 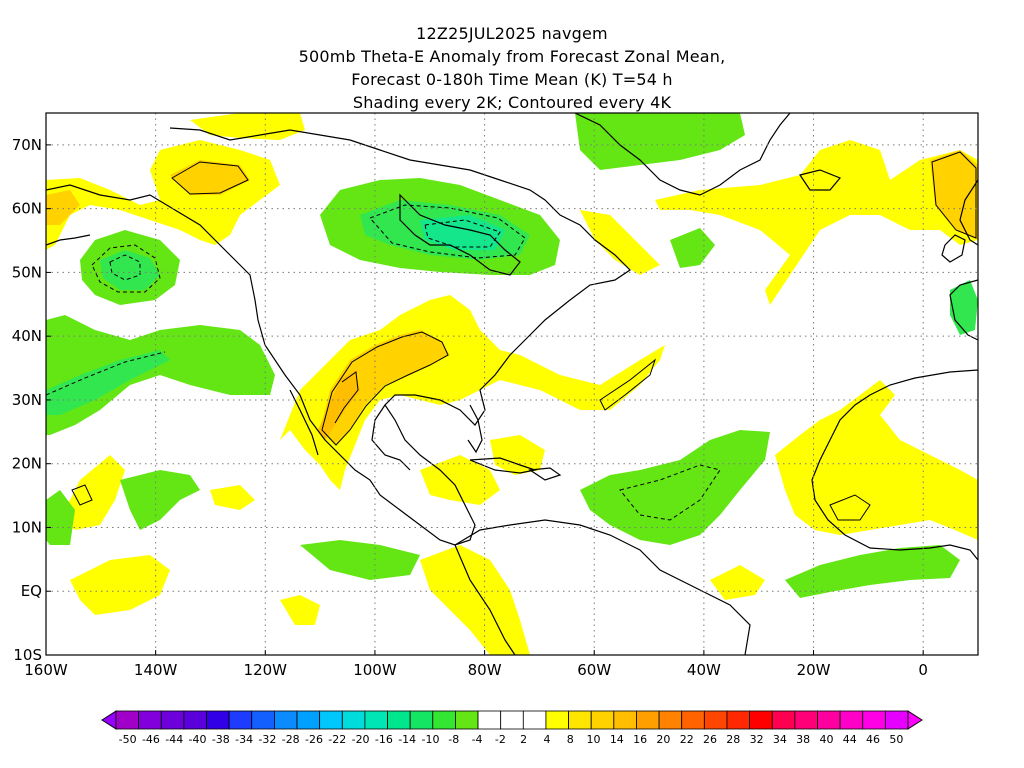 What do you see at coordinates (27, 336) in the screenshot?
I see `lat-label: 40N` at bounding box center [27, 336].